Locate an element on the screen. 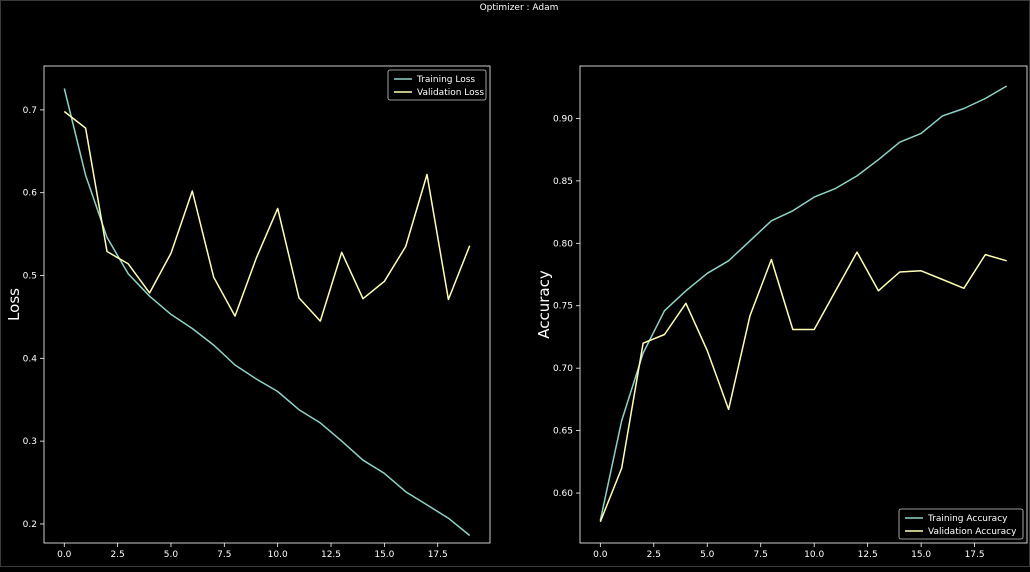 The image size is (1030, 572). accuracy-ytick-label: 0.60 is located at coordinates (563, 494).